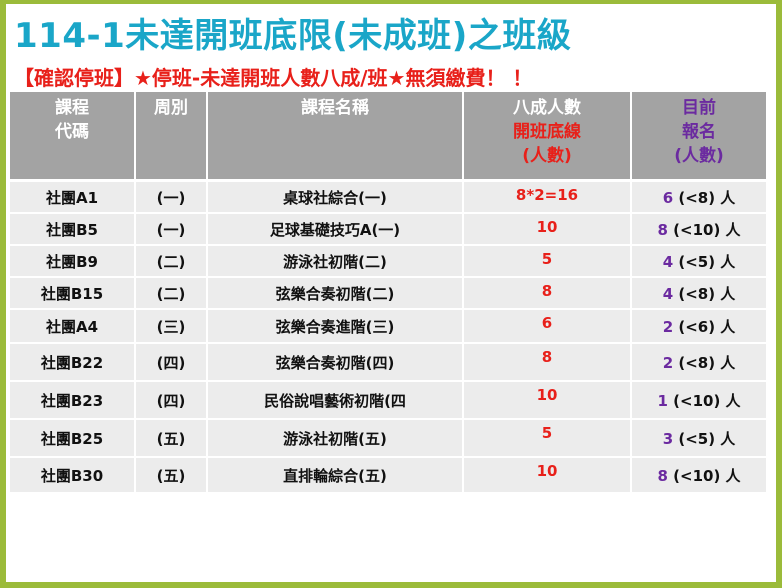 This screenshot has width=782, height=588. Describe the element at coordinates (73, 198) in the screenshot. I see `cell-code: 社團A1` at that location.